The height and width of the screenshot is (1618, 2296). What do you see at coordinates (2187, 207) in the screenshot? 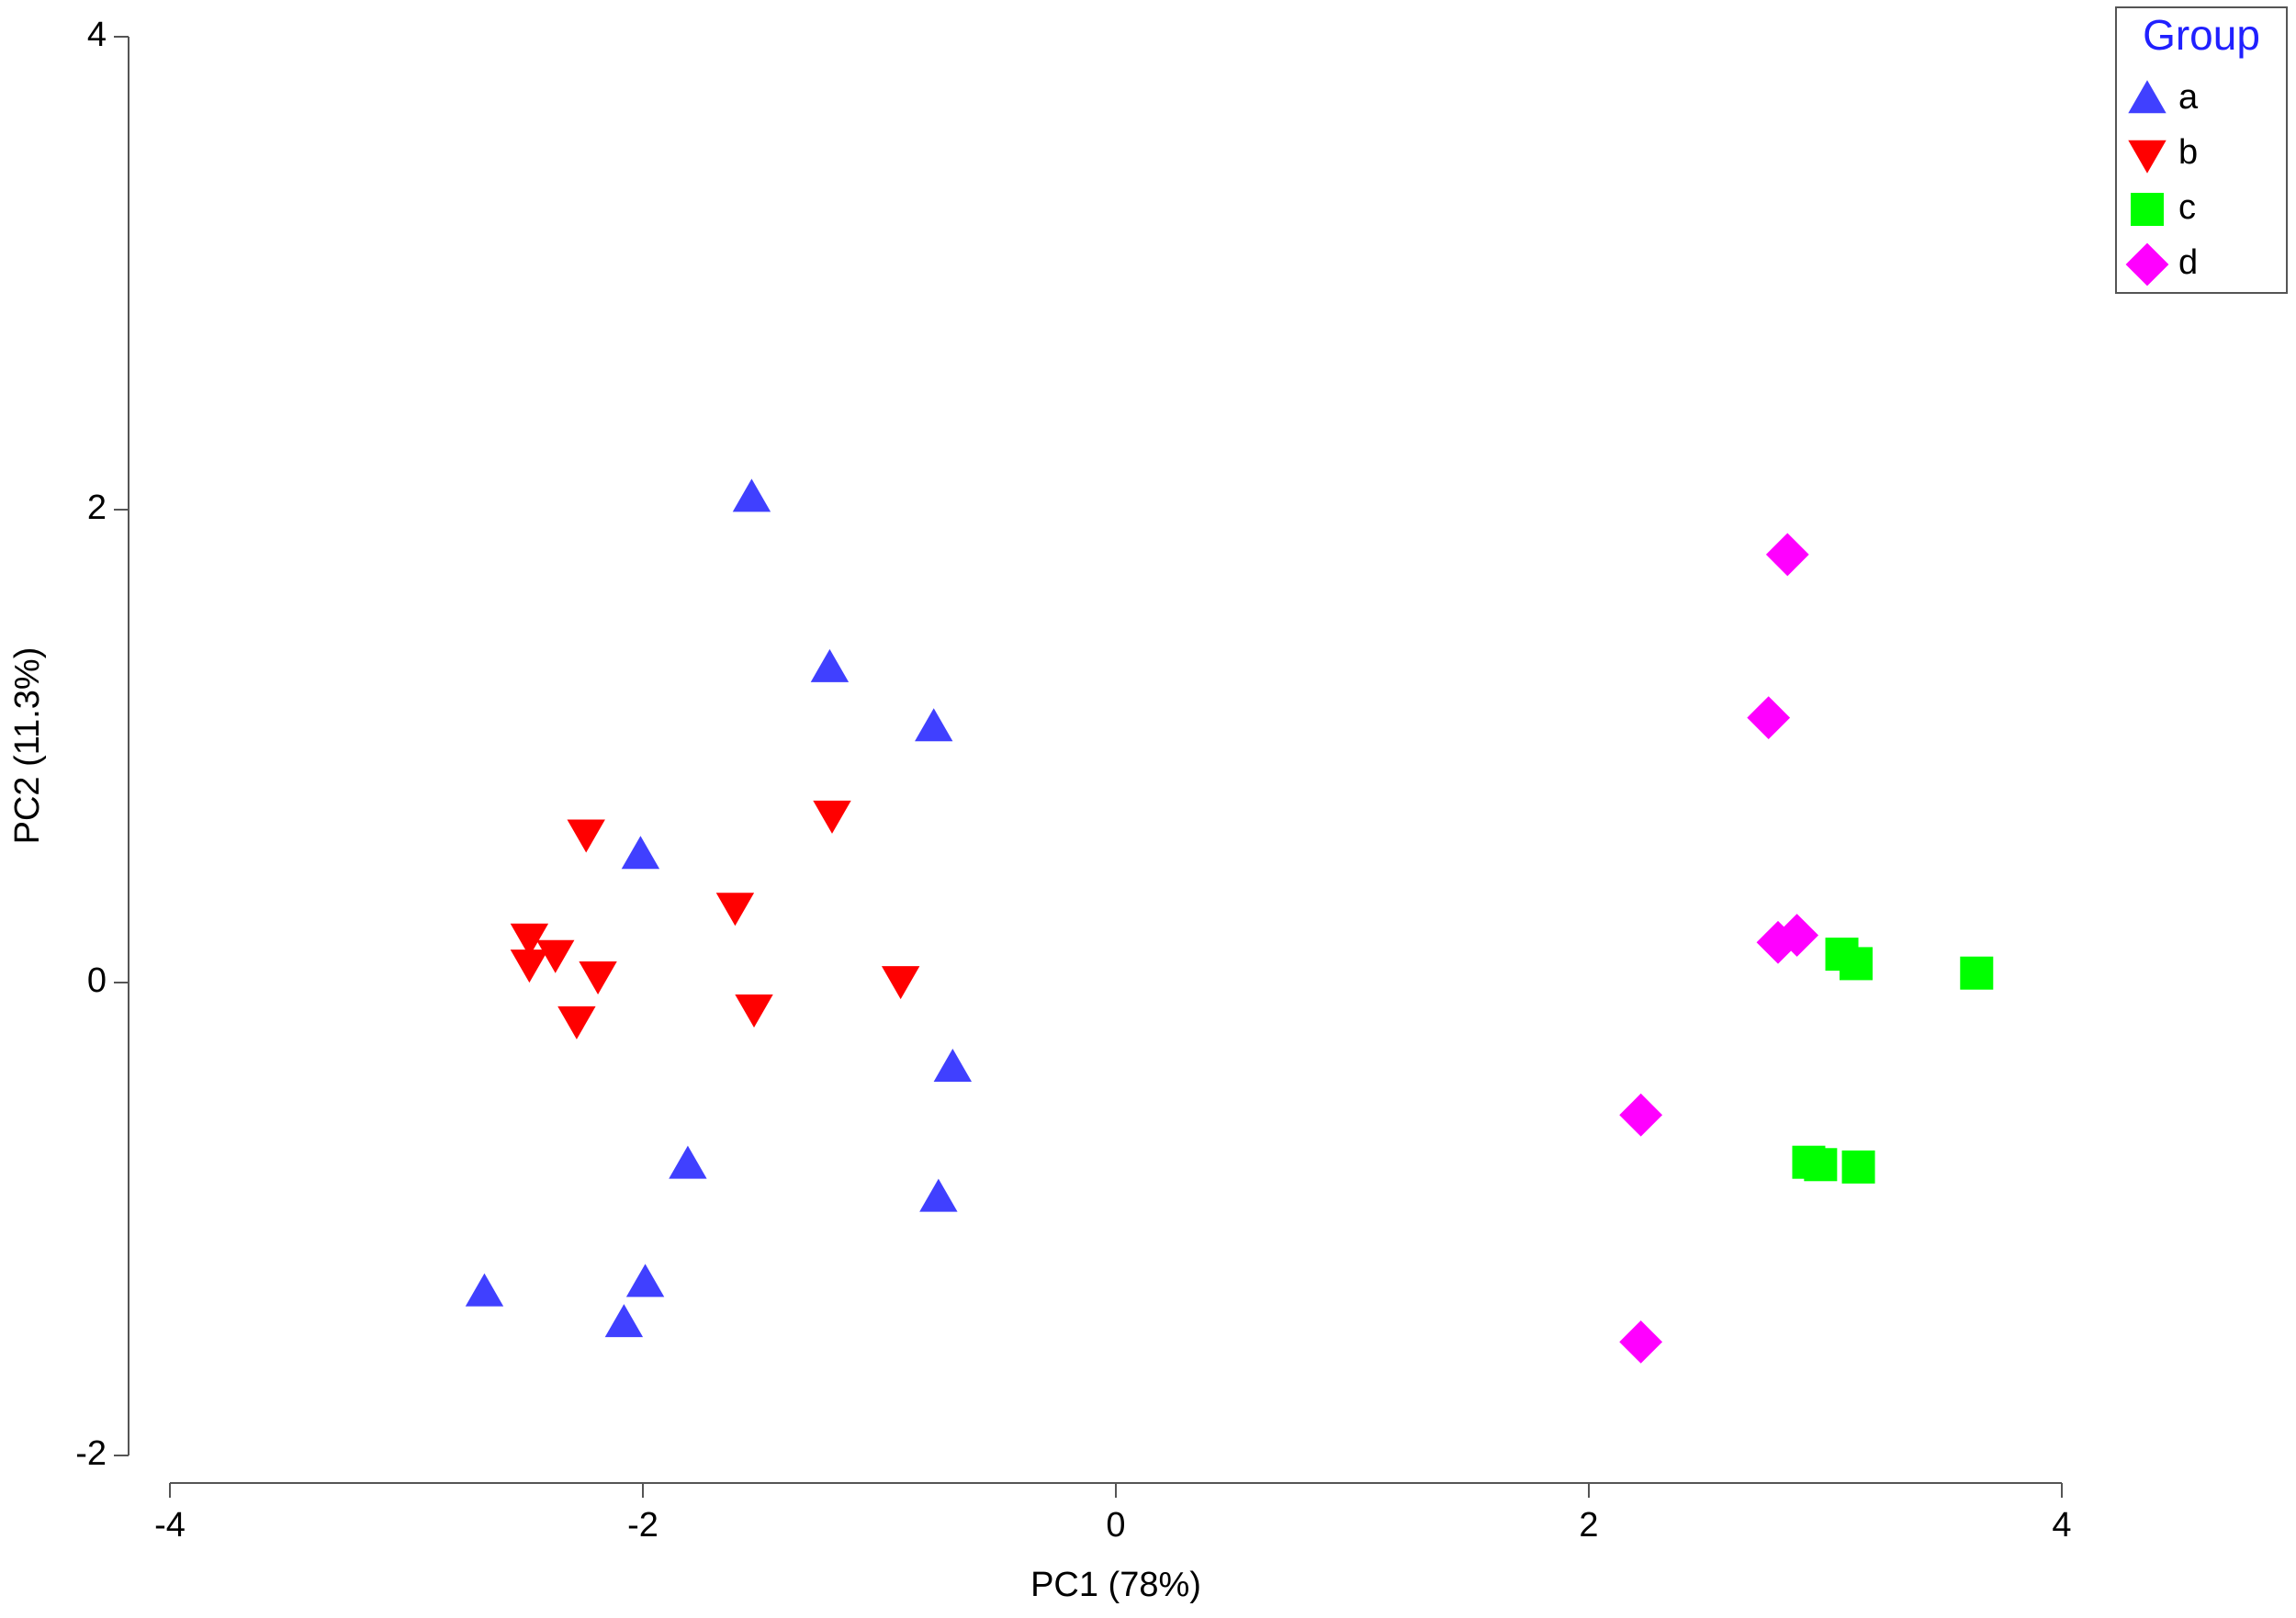
I see `legend-label: c` at bounding box center [2187, 207].